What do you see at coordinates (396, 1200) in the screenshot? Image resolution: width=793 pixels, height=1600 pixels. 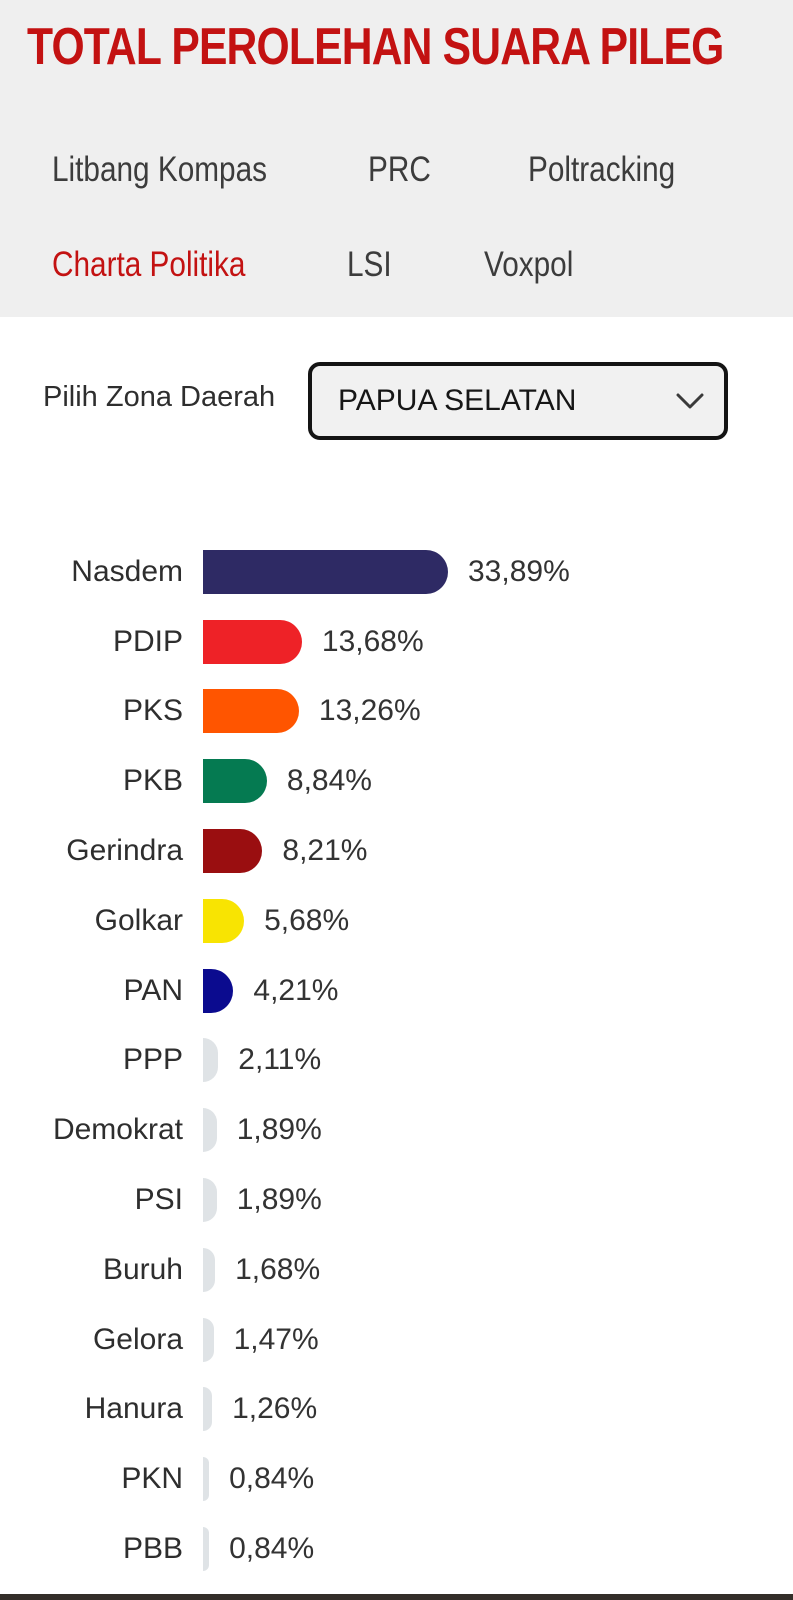 I see `chart-row: PSI 1,89%` at bounding box center [396, 1200].